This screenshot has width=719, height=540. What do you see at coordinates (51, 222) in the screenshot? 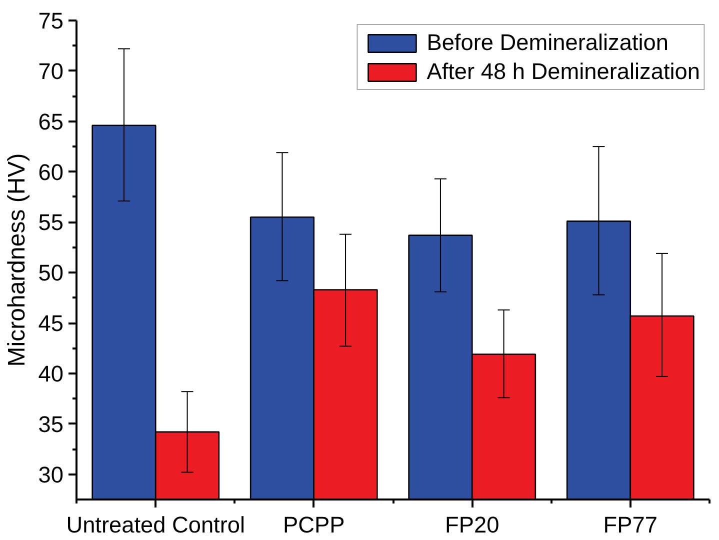
I see `y-tick-label: 55` at bounding box center [51, 222].